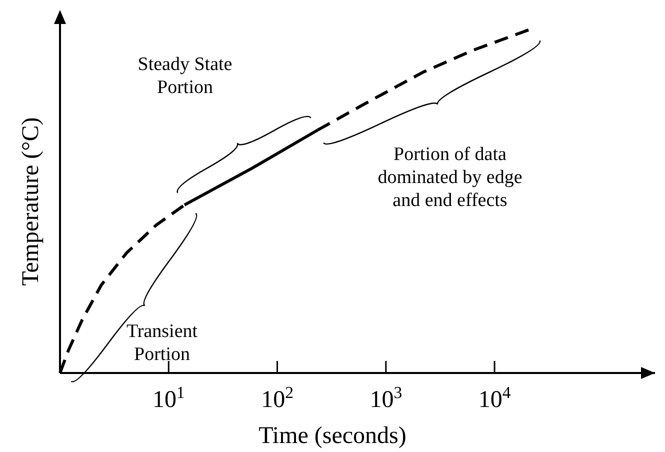 Image resolution: width=665 pixels, height=452 pixels. I want to click on y-axis-title: Temperature (°C), so click(31, 201).